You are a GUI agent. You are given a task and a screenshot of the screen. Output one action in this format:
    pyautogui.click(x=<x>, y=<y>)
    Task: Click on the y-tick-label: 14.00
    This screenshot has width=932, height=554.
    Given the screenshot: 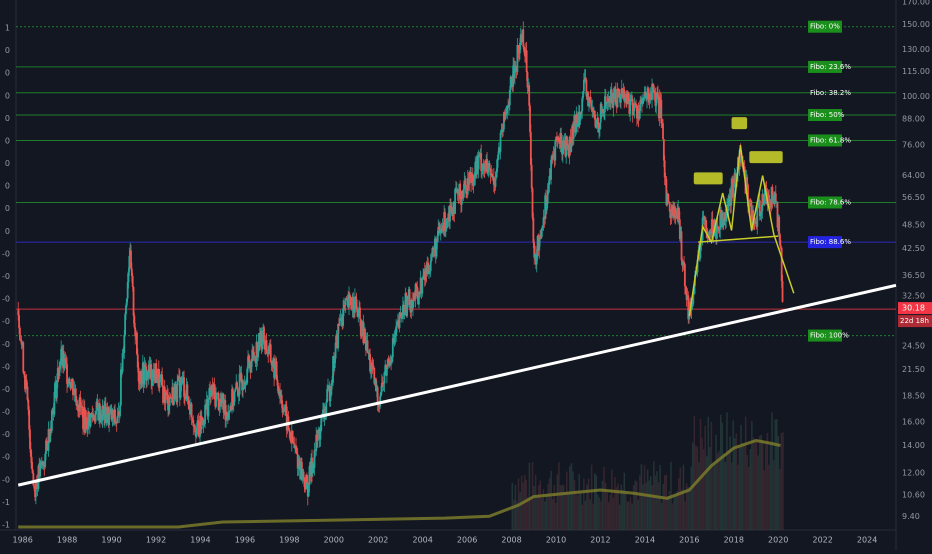 What is the action you would take?
    pyautogui.click(x=913, y=445)
    